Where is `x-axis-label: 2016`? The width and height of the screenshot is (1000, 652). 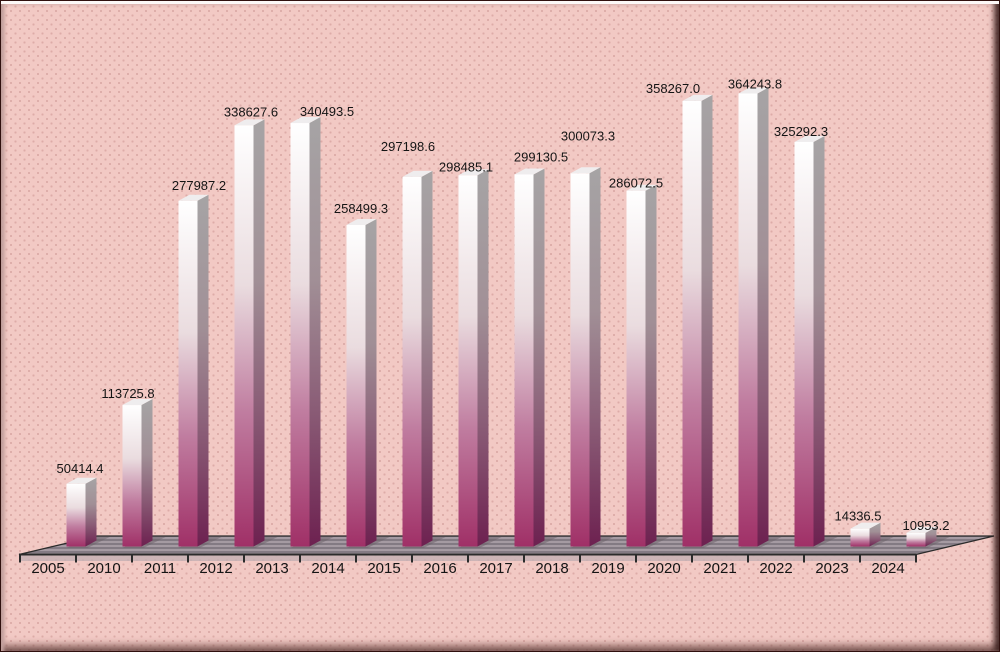 x-axis-label: 2016 is located at coordinates (439, 568).